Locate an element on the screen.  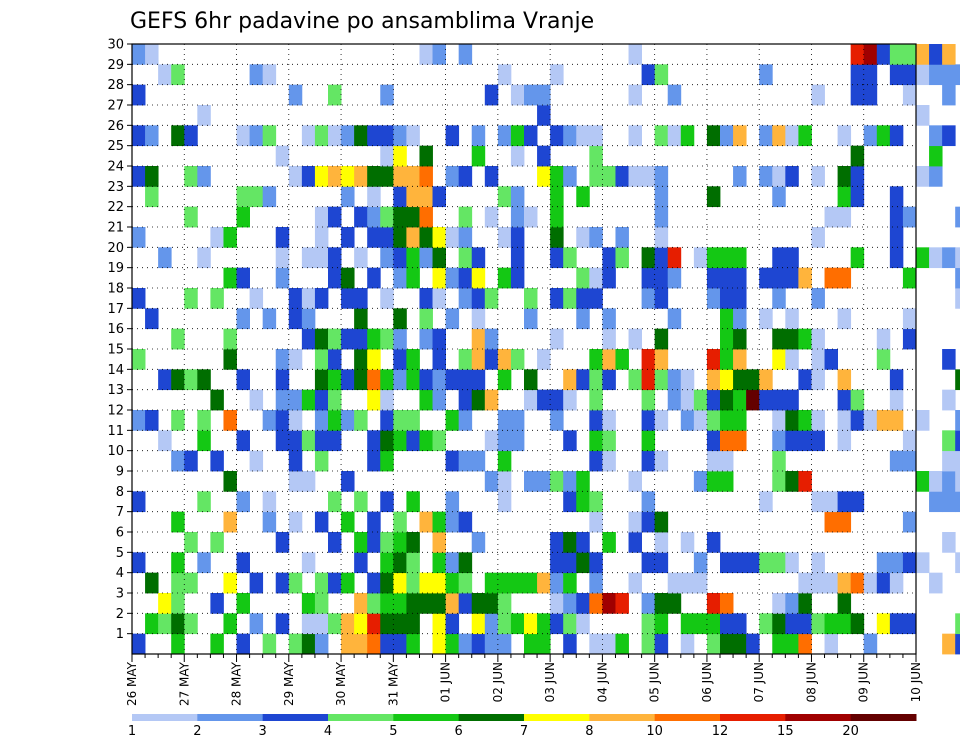
x-tick-label: 01 JUN is located at coordinates (446, 682).